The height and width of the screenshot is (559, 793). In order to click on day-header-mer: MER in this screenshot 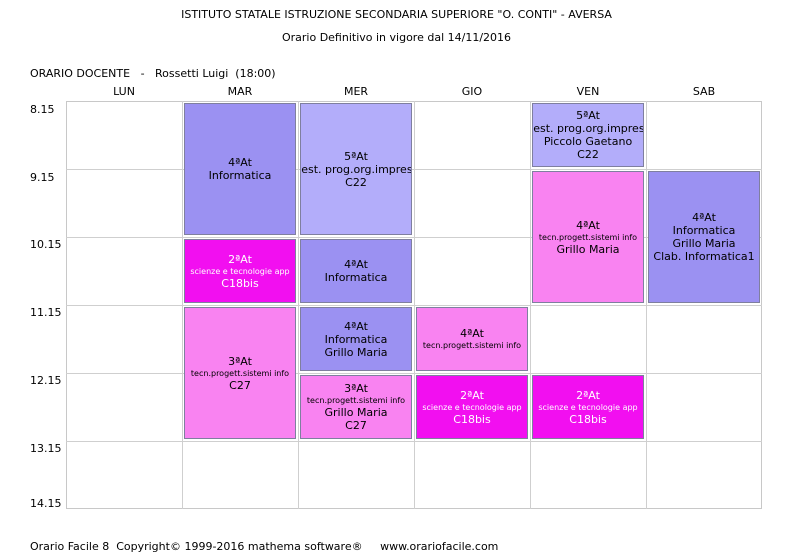, I will do `click(356, 91)`.